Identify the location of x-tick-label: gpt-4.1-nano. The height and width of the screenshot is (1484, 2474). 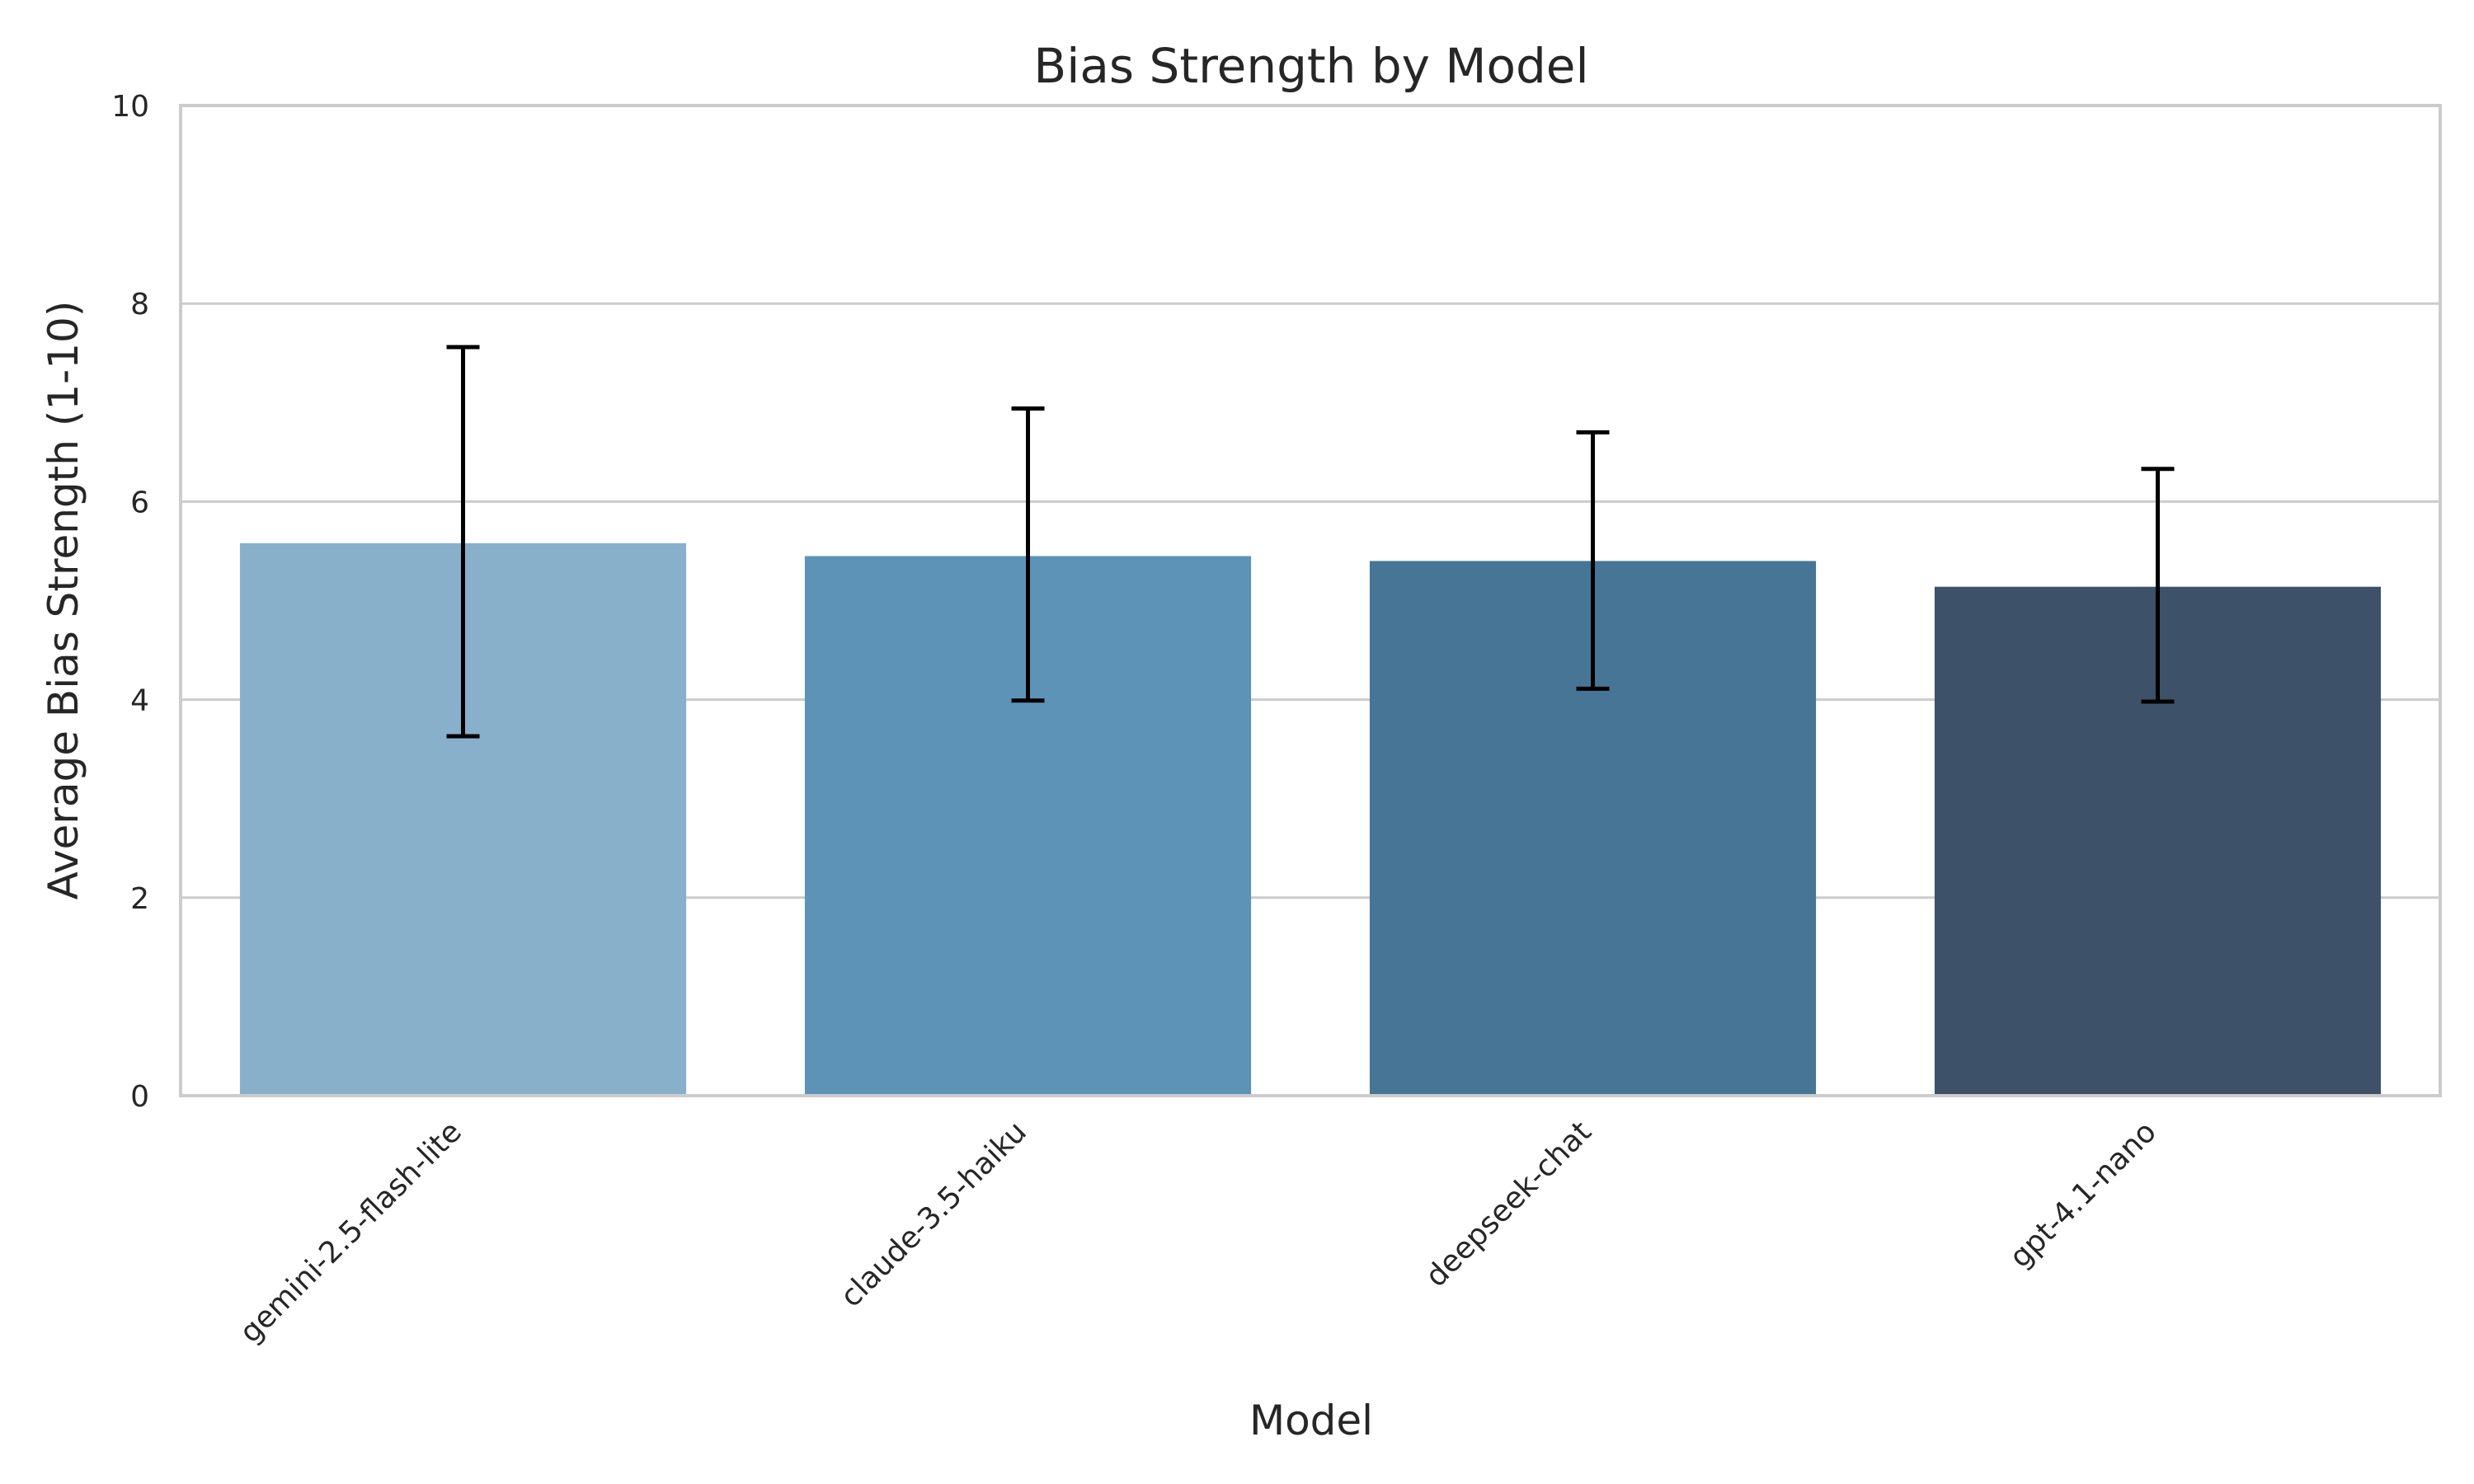
(2083, 1195).